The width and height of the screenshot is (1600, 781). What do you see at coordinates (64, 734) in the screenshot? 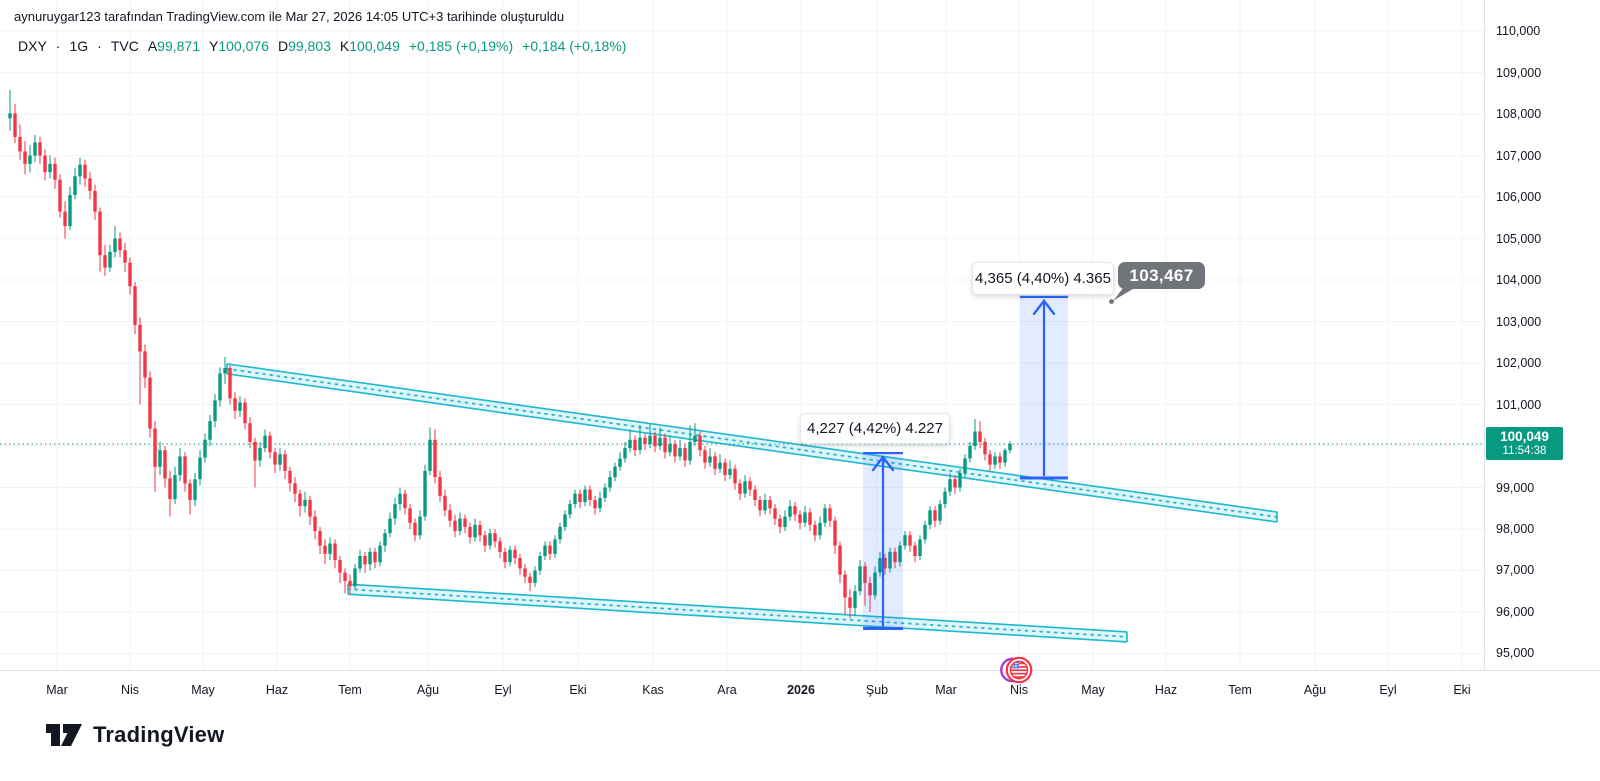
I see `tradingview-logo-glyph` at bounding box center [64, 734].